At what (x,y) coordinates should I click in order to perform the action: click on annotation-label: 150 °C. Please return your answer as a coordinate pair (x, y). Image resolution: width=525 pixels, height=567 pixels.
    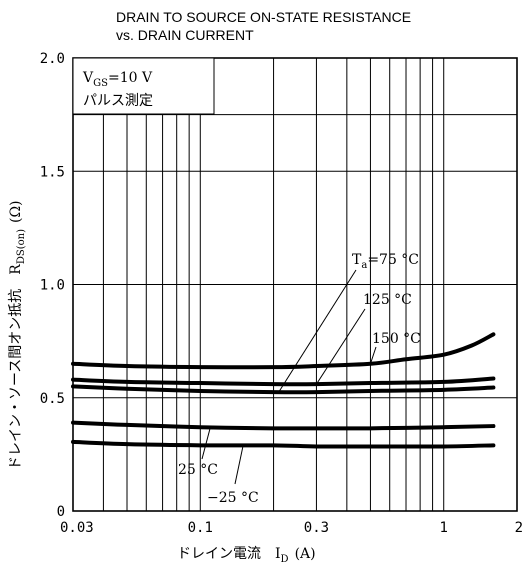
    Looking at the image, I should click on (396, 339).